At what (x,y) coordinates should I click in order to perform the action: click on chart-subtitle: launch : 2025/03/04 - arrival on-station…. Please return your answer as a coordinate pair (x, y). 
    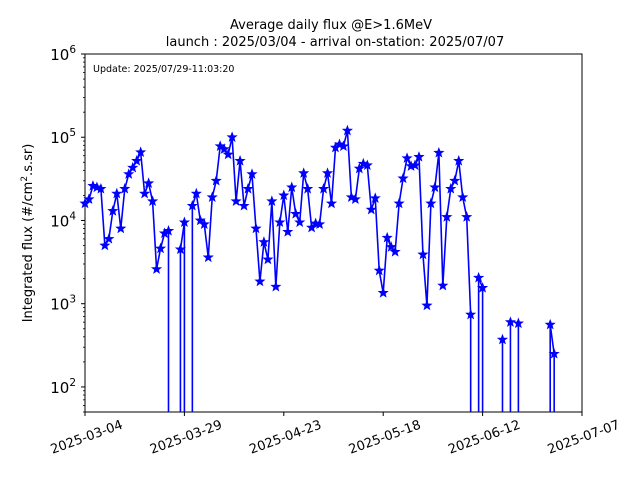
    Looking at the image, I should click on (335, 42).